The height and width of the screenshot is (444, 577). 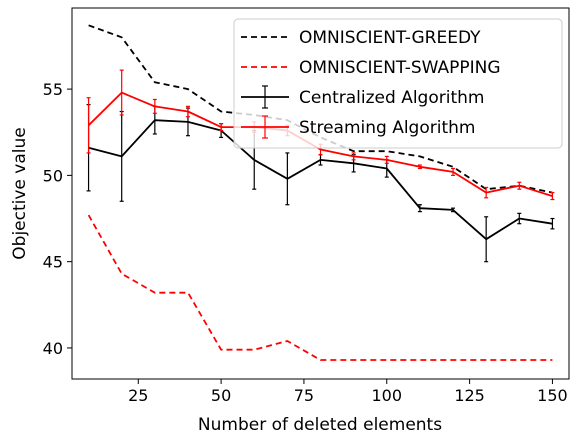 What do you see at coordinates (221, 395) in the screenshot?
I see `x-tick-label: 50` at bounding box center [221, 395].